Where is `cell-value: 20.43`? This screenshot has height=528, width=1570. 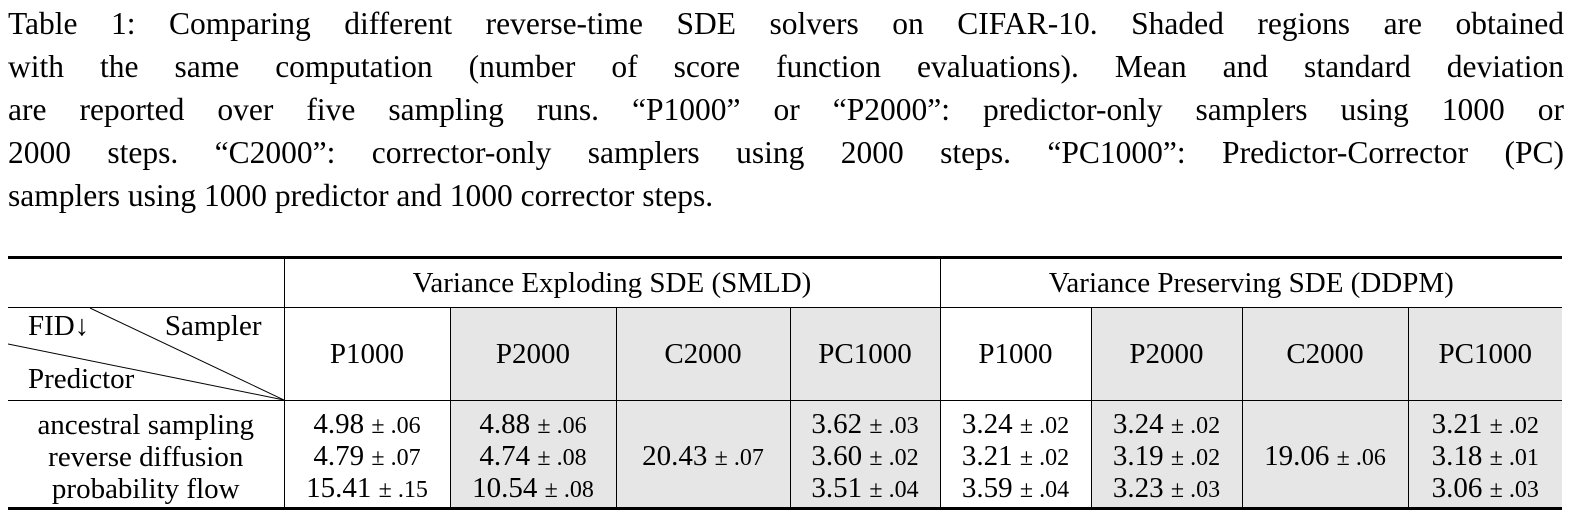 cell-value: 20.43 is located at coordinates (675, 456).